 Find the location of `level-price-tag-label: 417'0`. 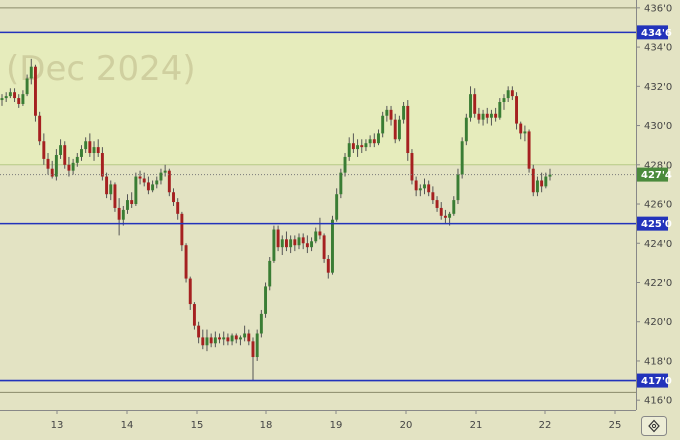

level-price-tag-label: 417'0 is located at coordinates (656, 381).